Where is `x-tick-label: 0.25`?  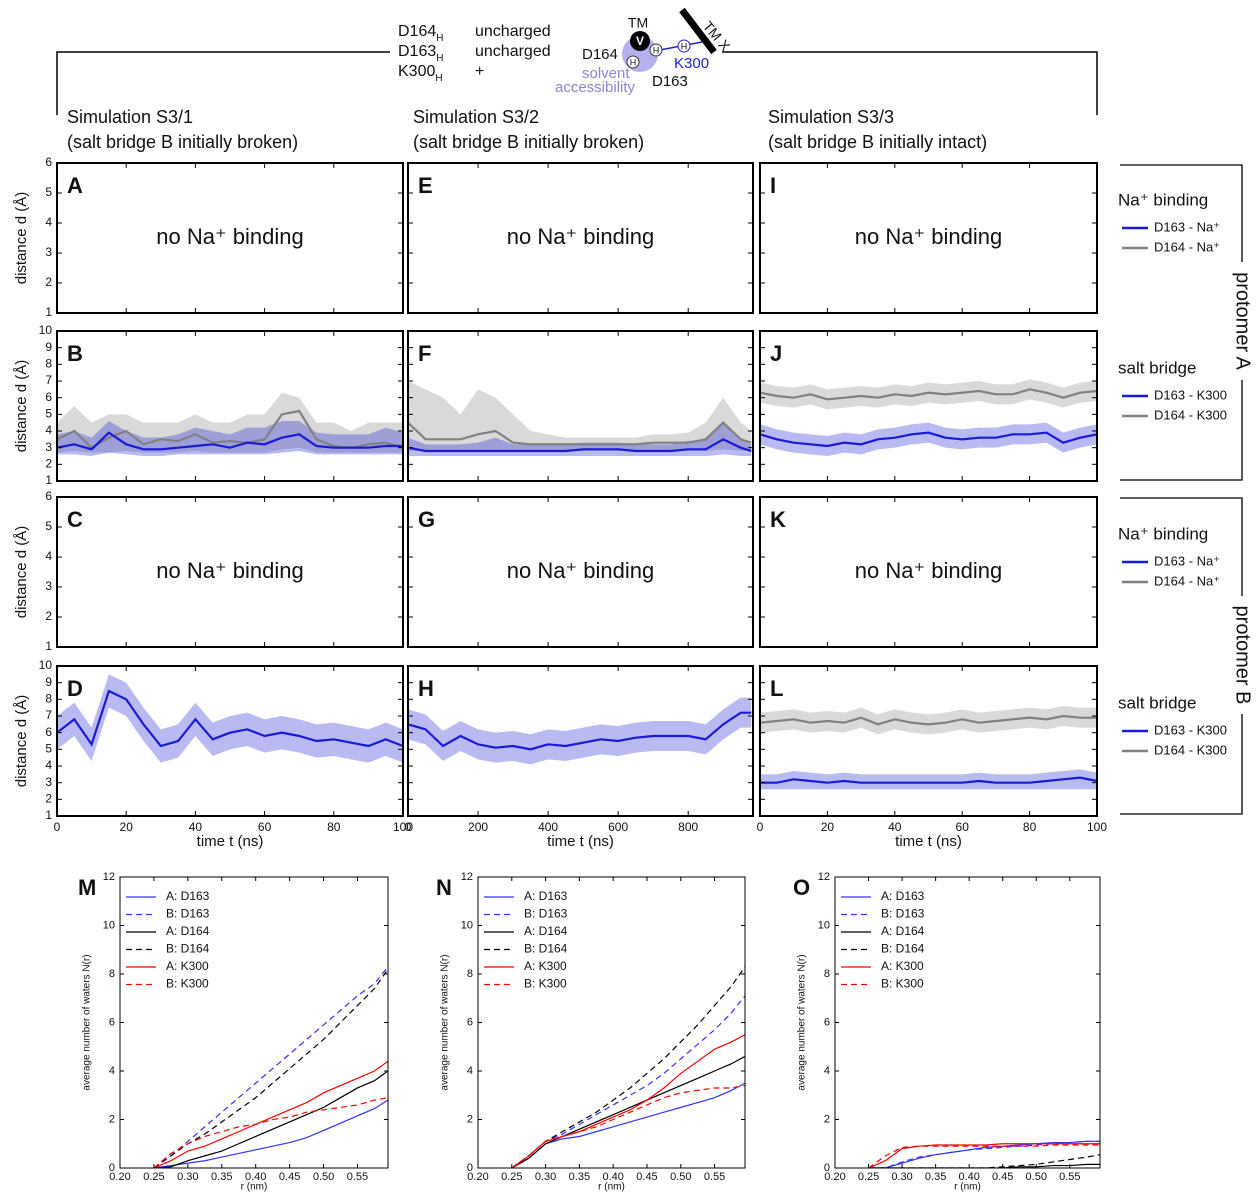
x-tick-label: 0.25 is located at coordinates (153, 1177).